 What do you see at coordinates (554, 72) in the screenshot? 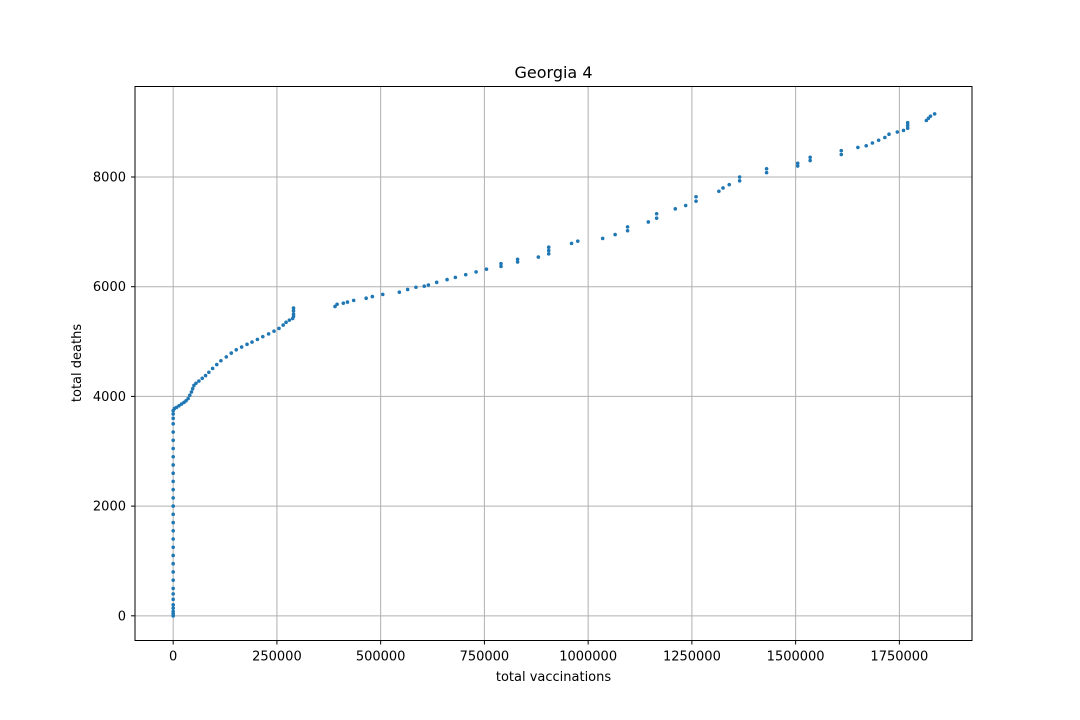
I see `chart-title: Georgia 4` at bounding box center [554, 72].